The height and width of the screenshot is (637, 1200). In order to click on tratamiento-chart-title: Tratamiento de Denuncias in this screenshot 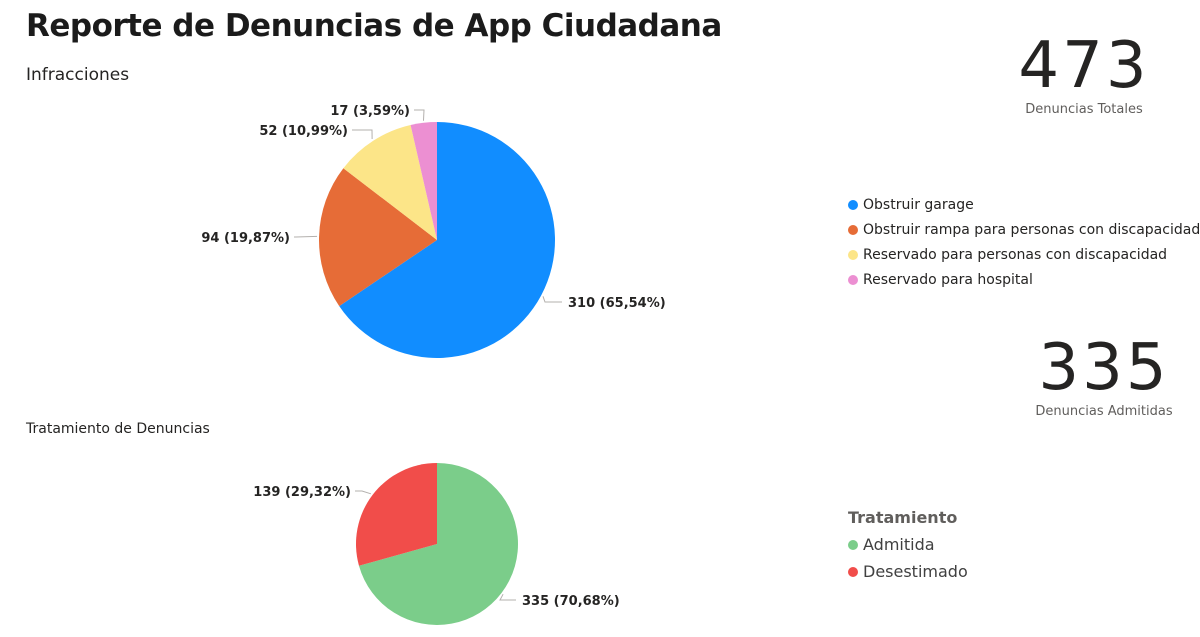, I will do `click(118, 429)`.